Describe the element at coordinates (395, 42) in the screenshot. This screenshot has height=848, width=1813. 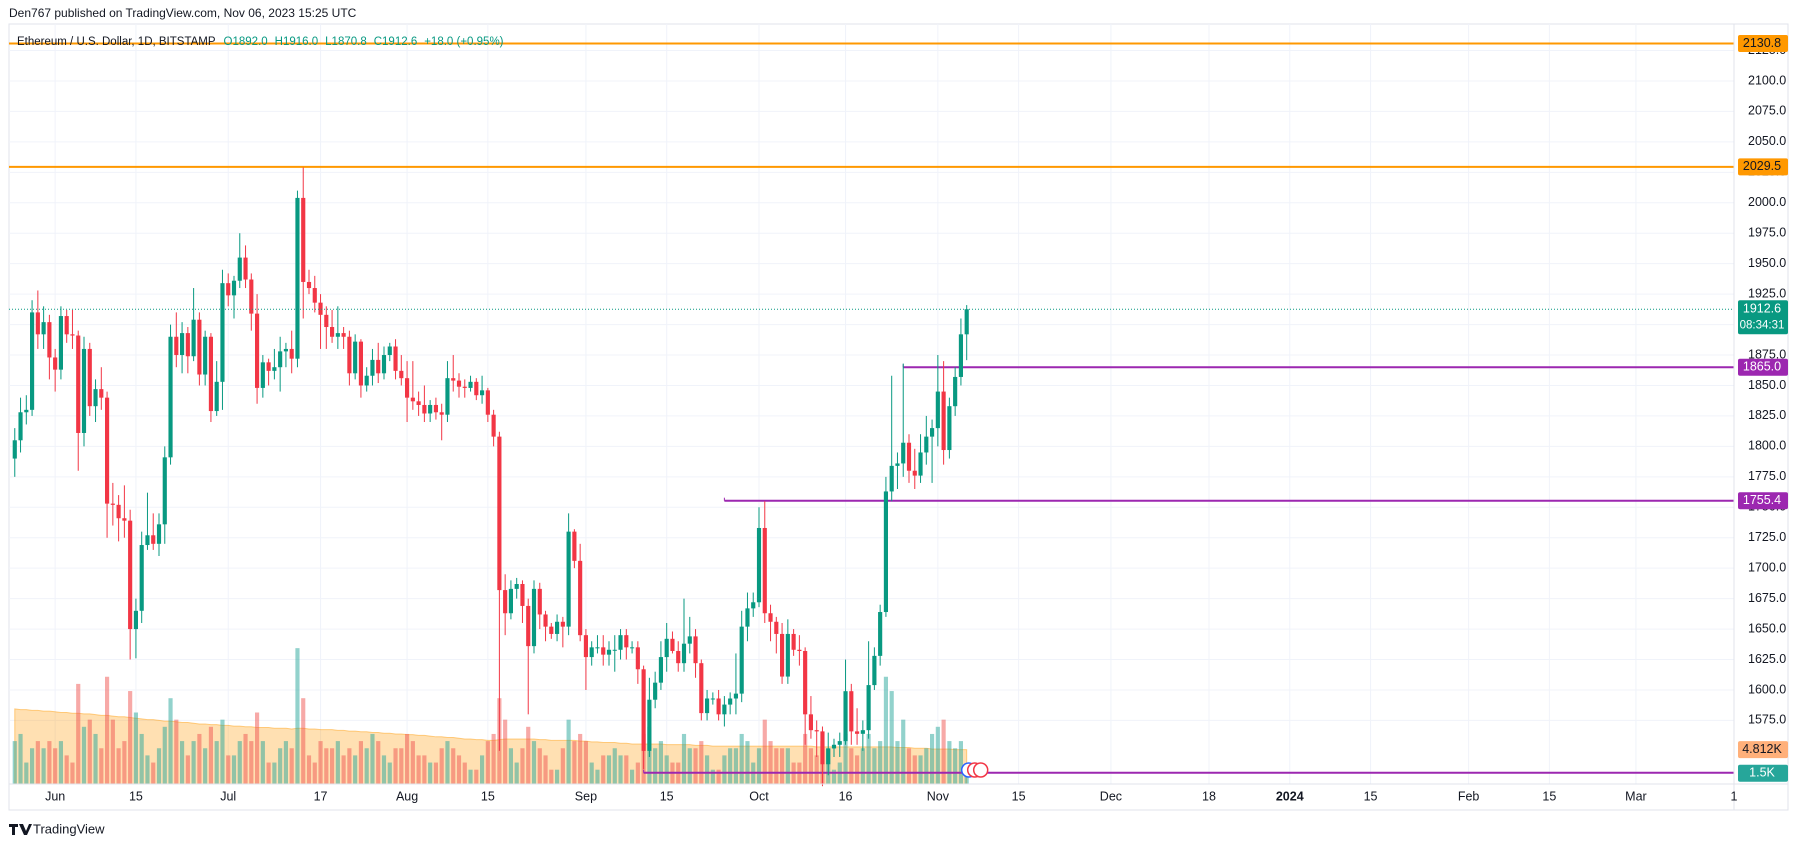
I see `ohlc-close: C1912.6` at that location.